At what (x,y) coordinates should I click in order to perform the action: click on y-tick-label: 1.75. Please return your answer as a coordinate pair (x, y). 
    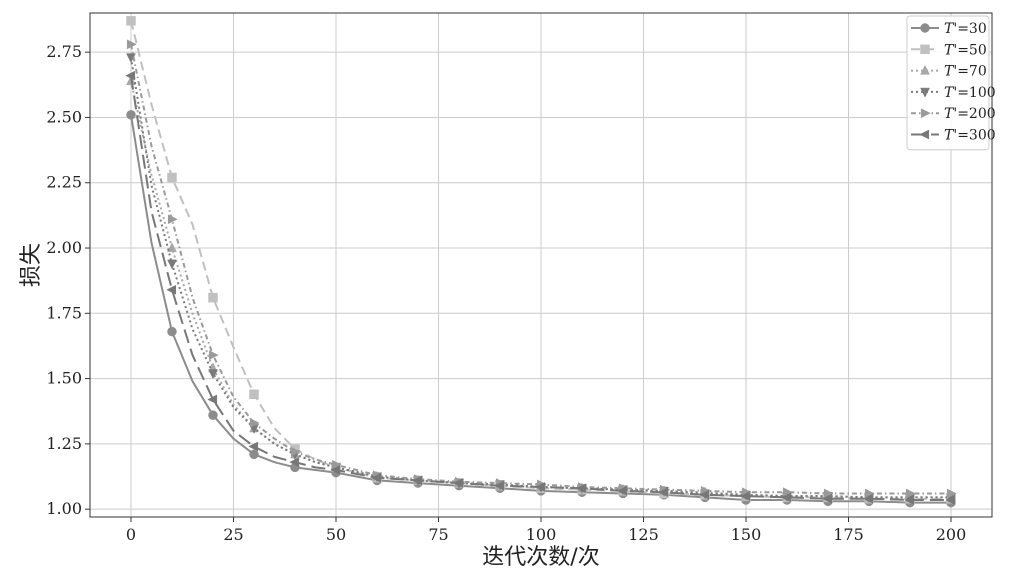
    Looking at the image, I should click on (64, 312).